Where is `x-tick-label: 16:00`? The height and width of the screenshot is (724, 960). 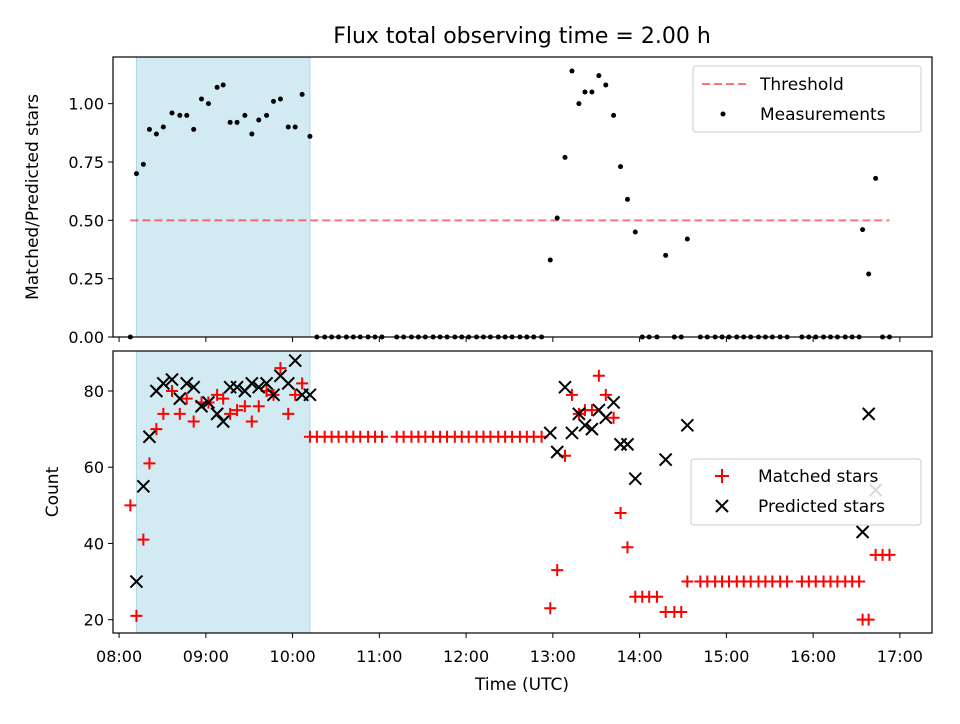 x-tick-label: 16:00 is located at coordinates (813, 656).